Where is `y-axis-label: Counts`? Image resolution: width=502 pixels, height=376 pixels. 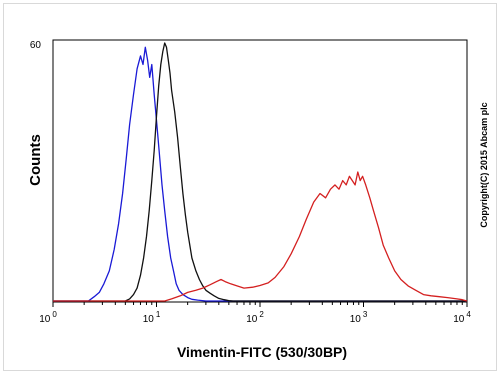 y-axis-label: Counts is located at coordinates (35, 160).